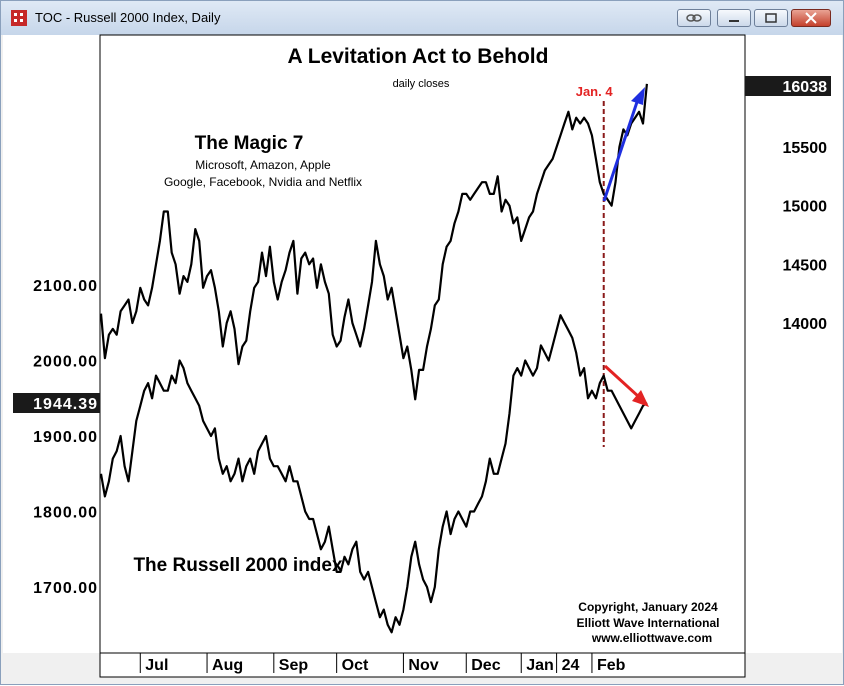  Describe the element at coordinates (623, 144) in the screenshot. I see `up-trend-arrow` at that location.